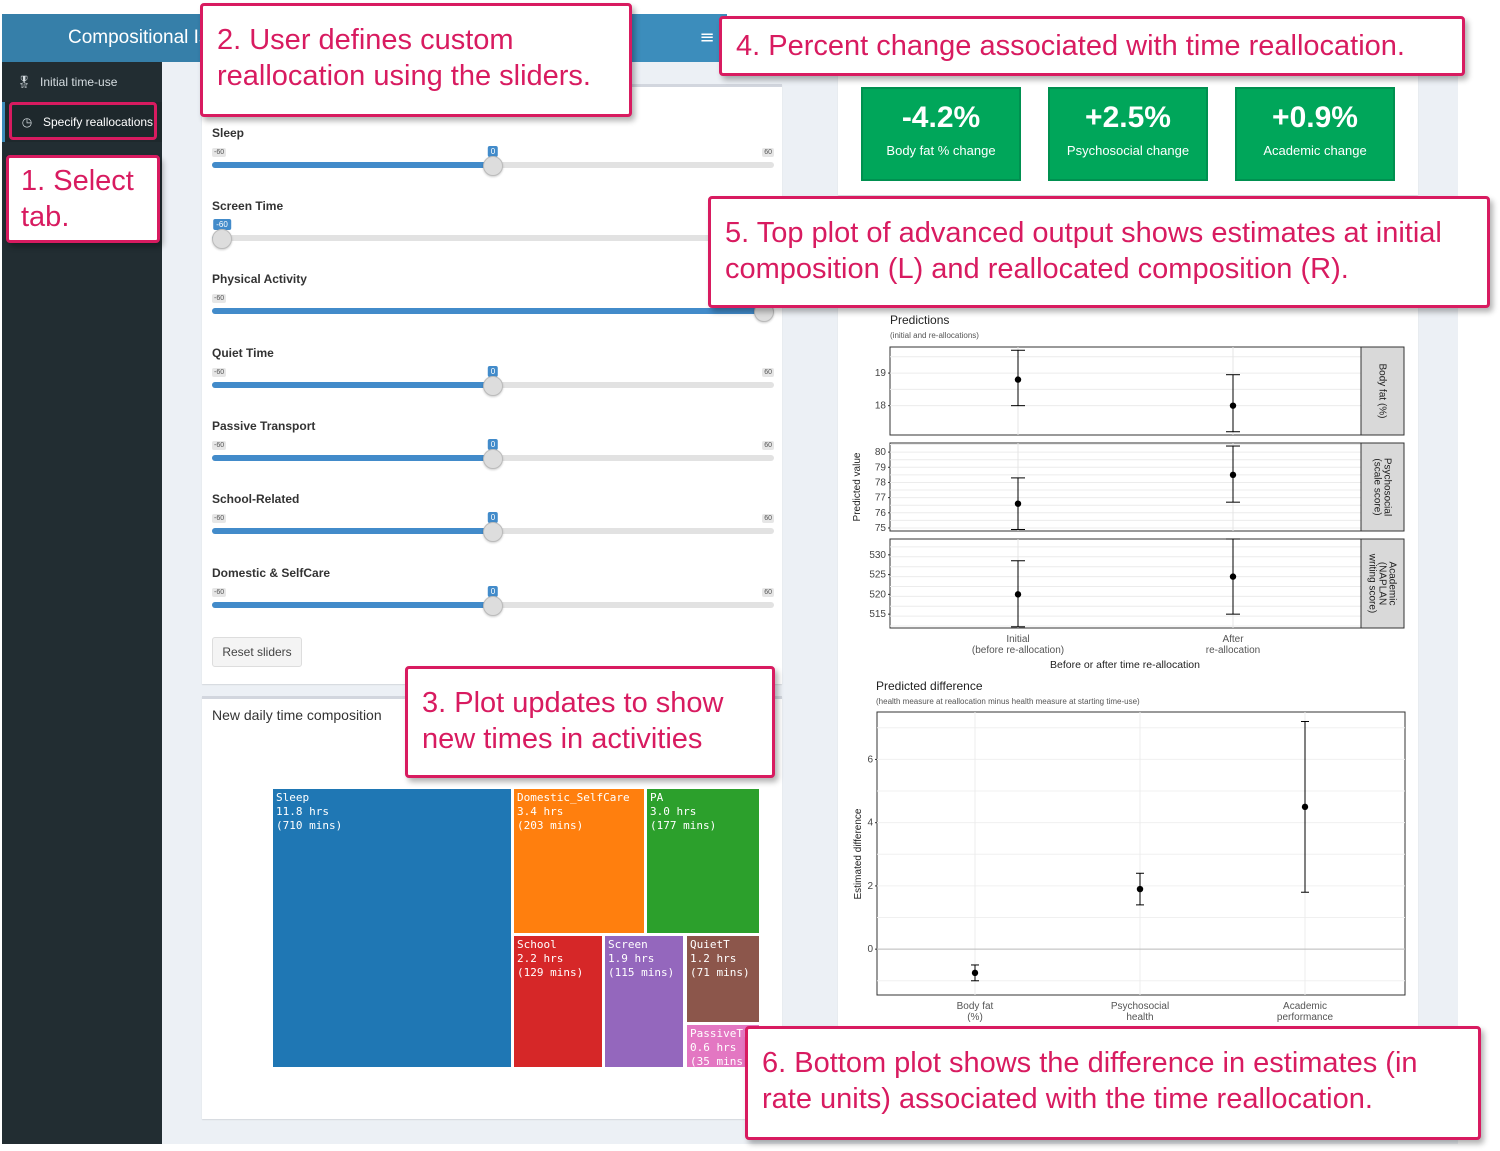  I want to click on x-tick-label: re-allocation, so click(1233, 650).